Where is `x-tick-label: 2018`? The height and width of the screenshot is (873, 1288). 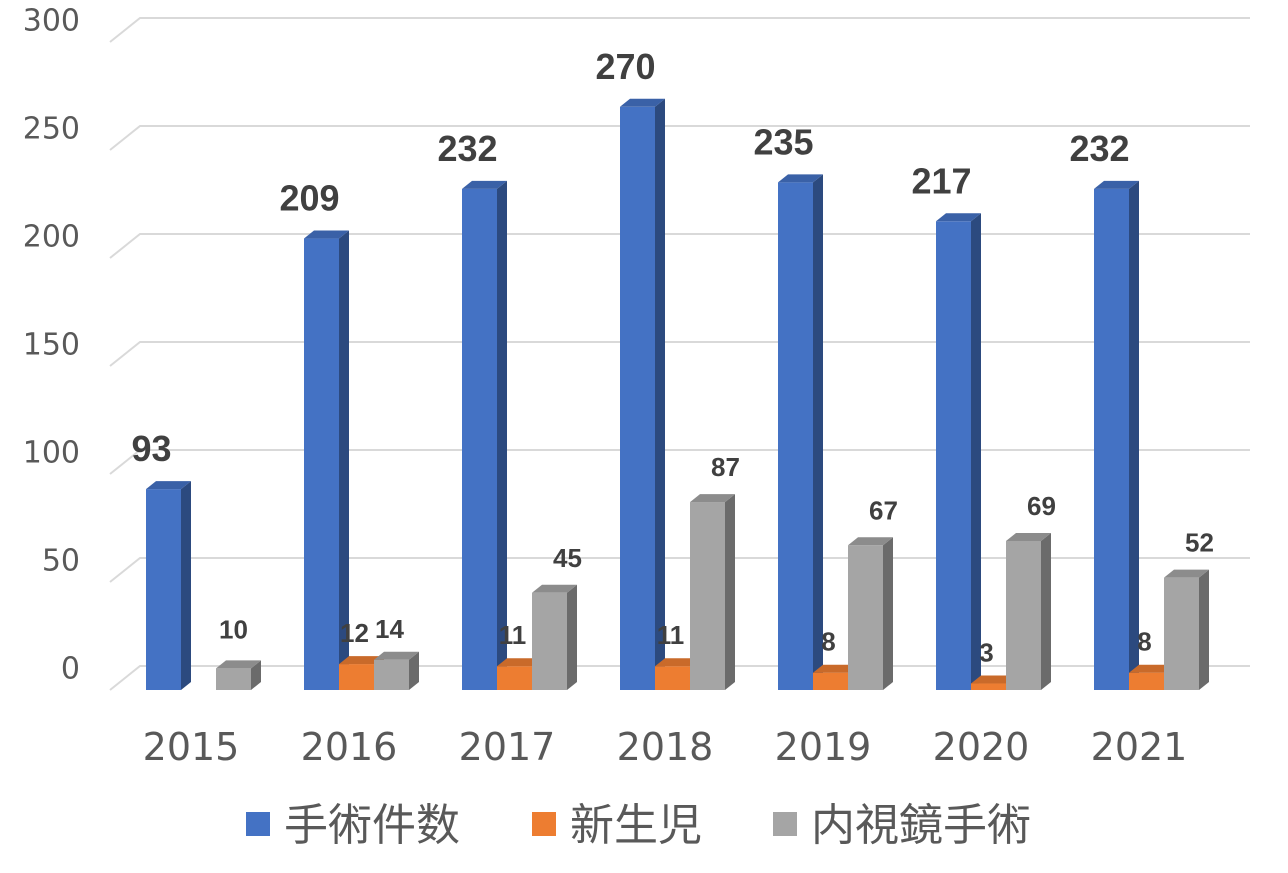 x-tick-label: 2018 is located at coordinates (665, 747).